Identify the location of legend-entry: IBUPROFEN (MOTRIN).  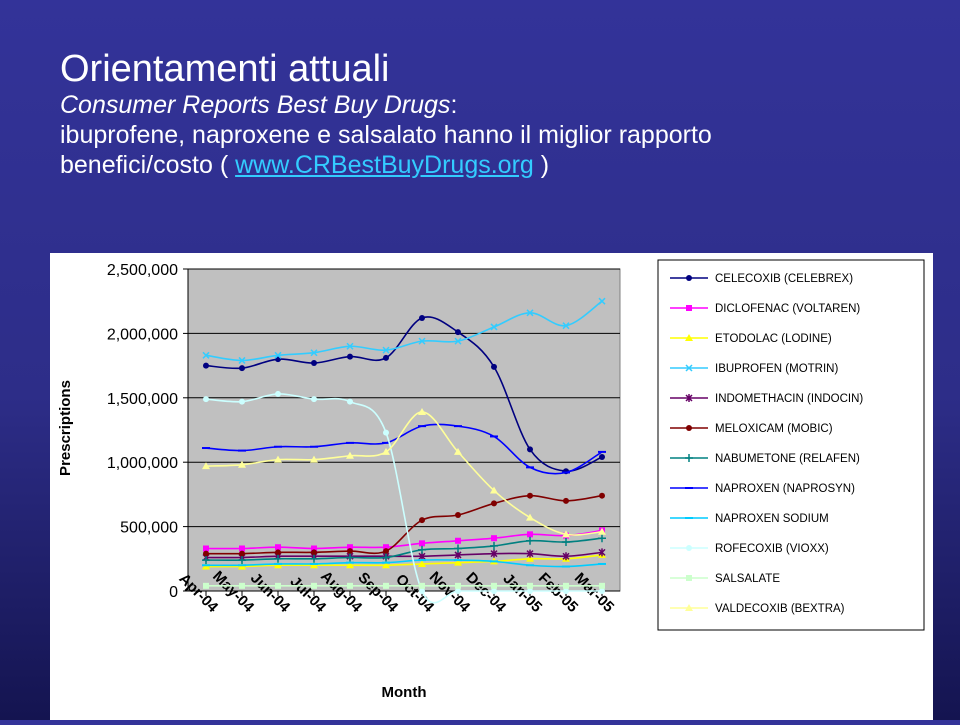
(754, 369).